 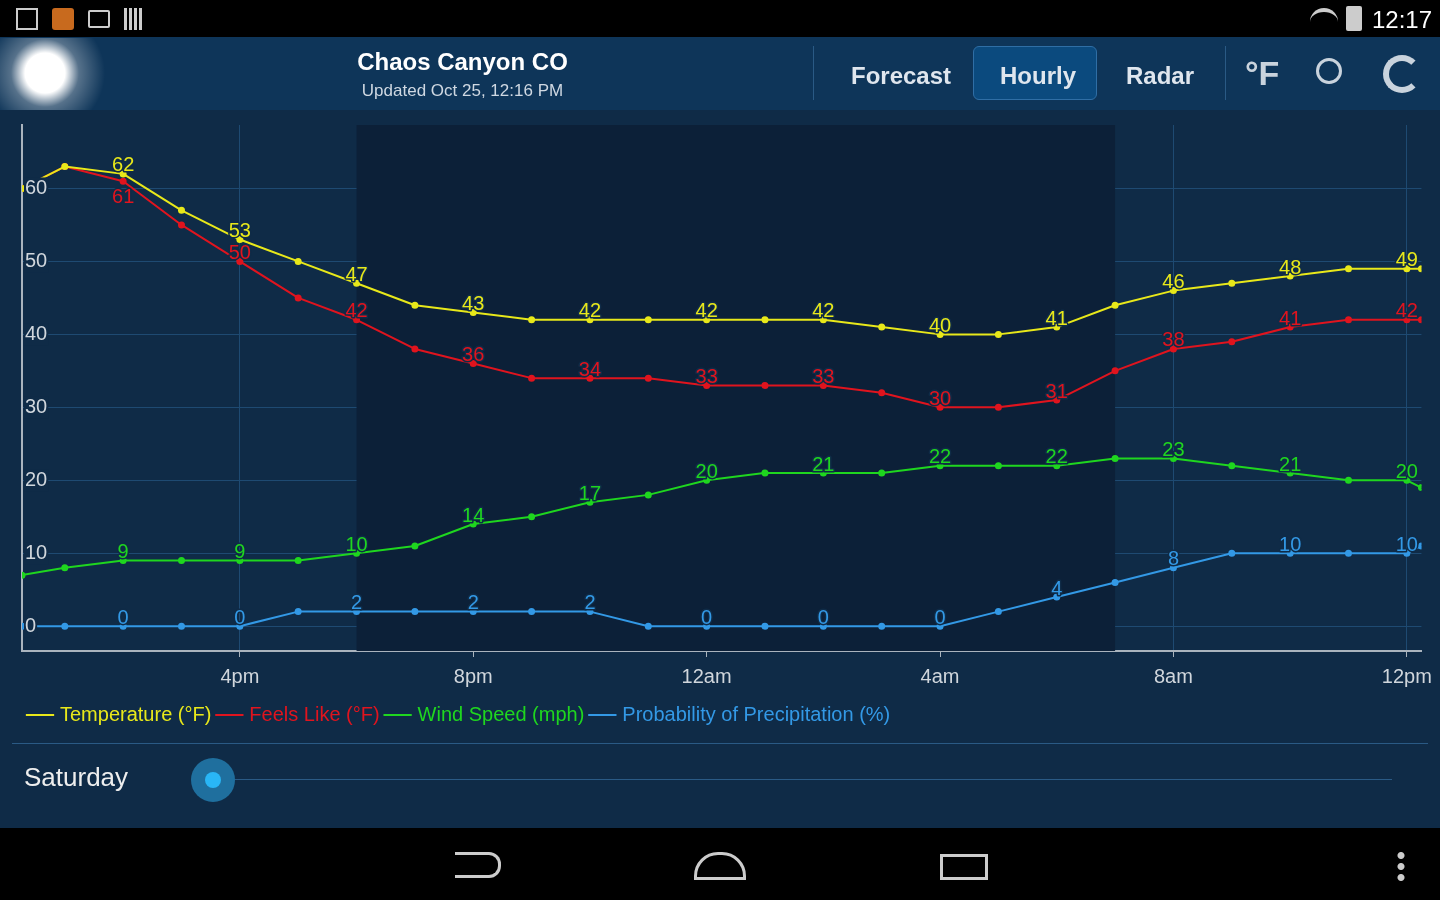 What do you see at coordinates (136, 713) in the screenshot?
I see `legend-label: Temperature (°F)` at bounding box center [136, 713].